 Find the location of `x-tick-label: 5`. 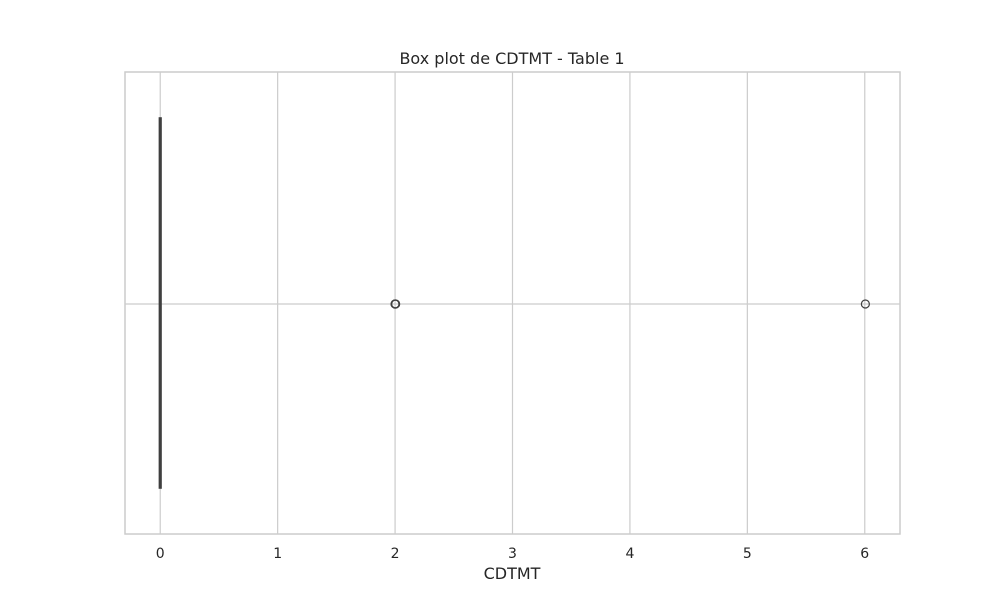

x-tick-label: 5 is located at coordinates (747, 554).